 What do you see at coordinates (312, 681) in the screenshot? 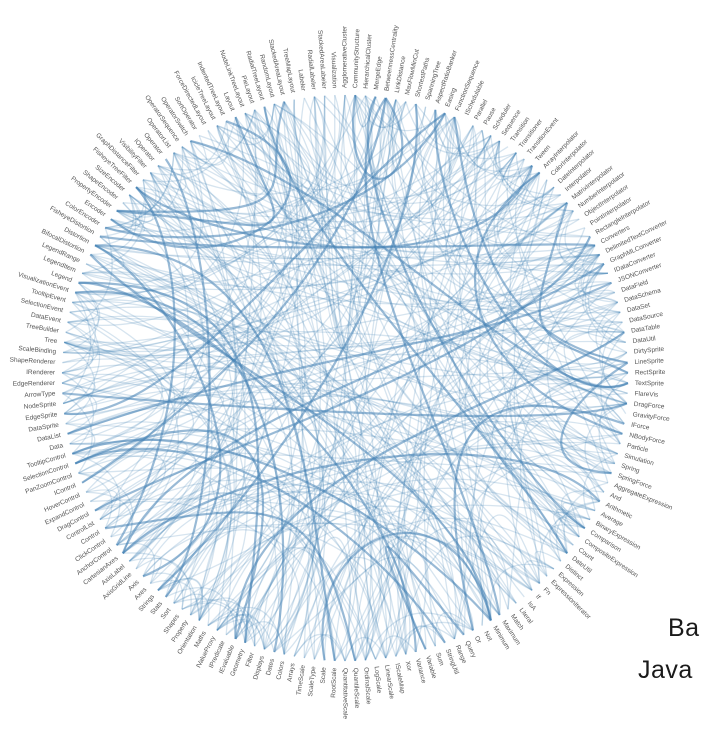
I see `node-label: ScaleType` at bounding box center [312, 681].